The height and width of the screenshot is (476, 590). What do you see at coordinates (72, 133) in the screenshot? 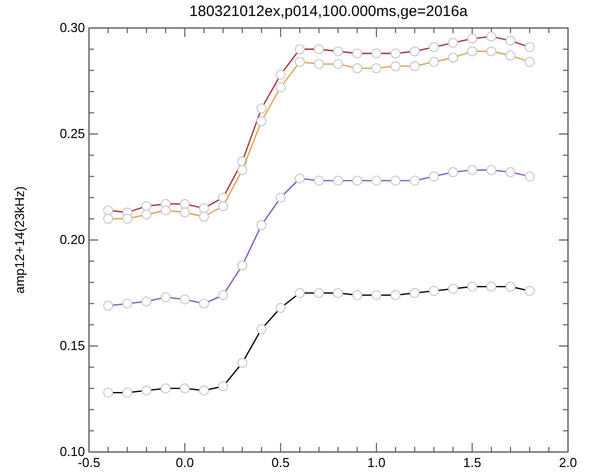
I see `y-tick-label: 0.25` at bounding box center [72, 133].